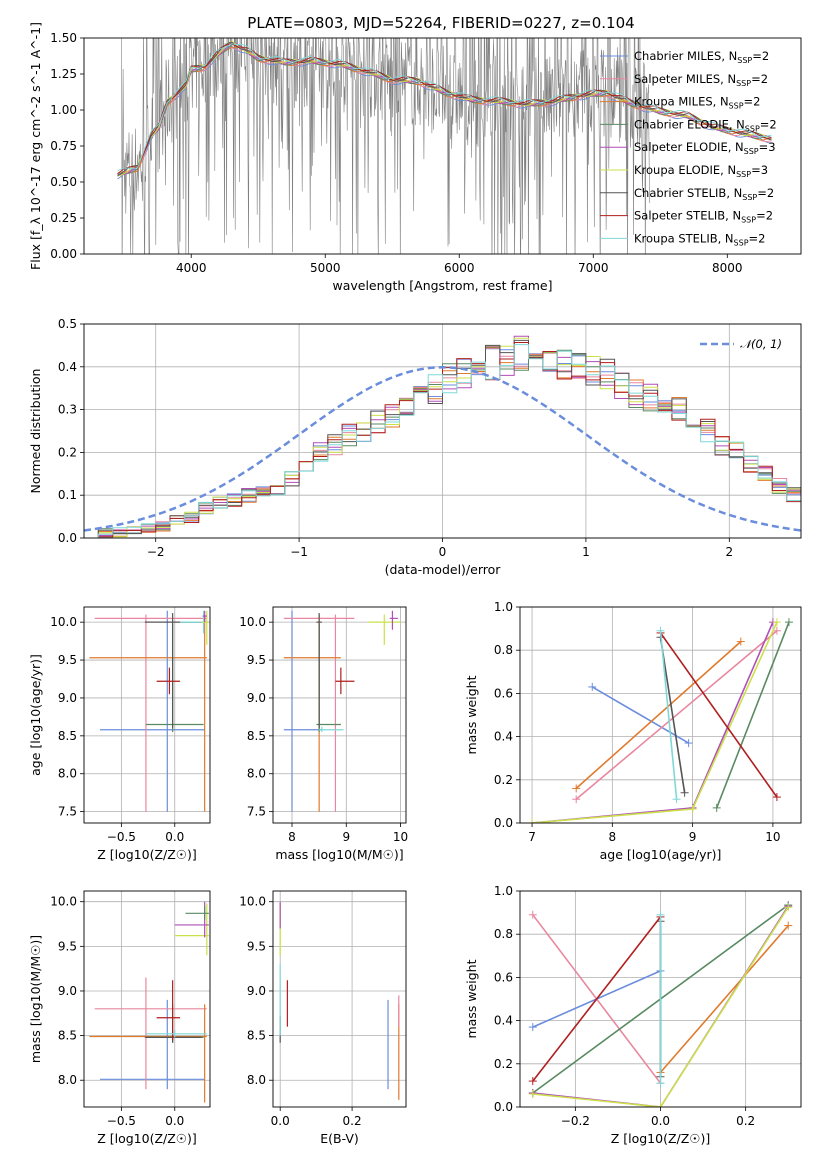  What do you see at coordinates (67, 660) in the screenshot?
I see `y-tick-label: 9.5` at bounding box center [67, 660].